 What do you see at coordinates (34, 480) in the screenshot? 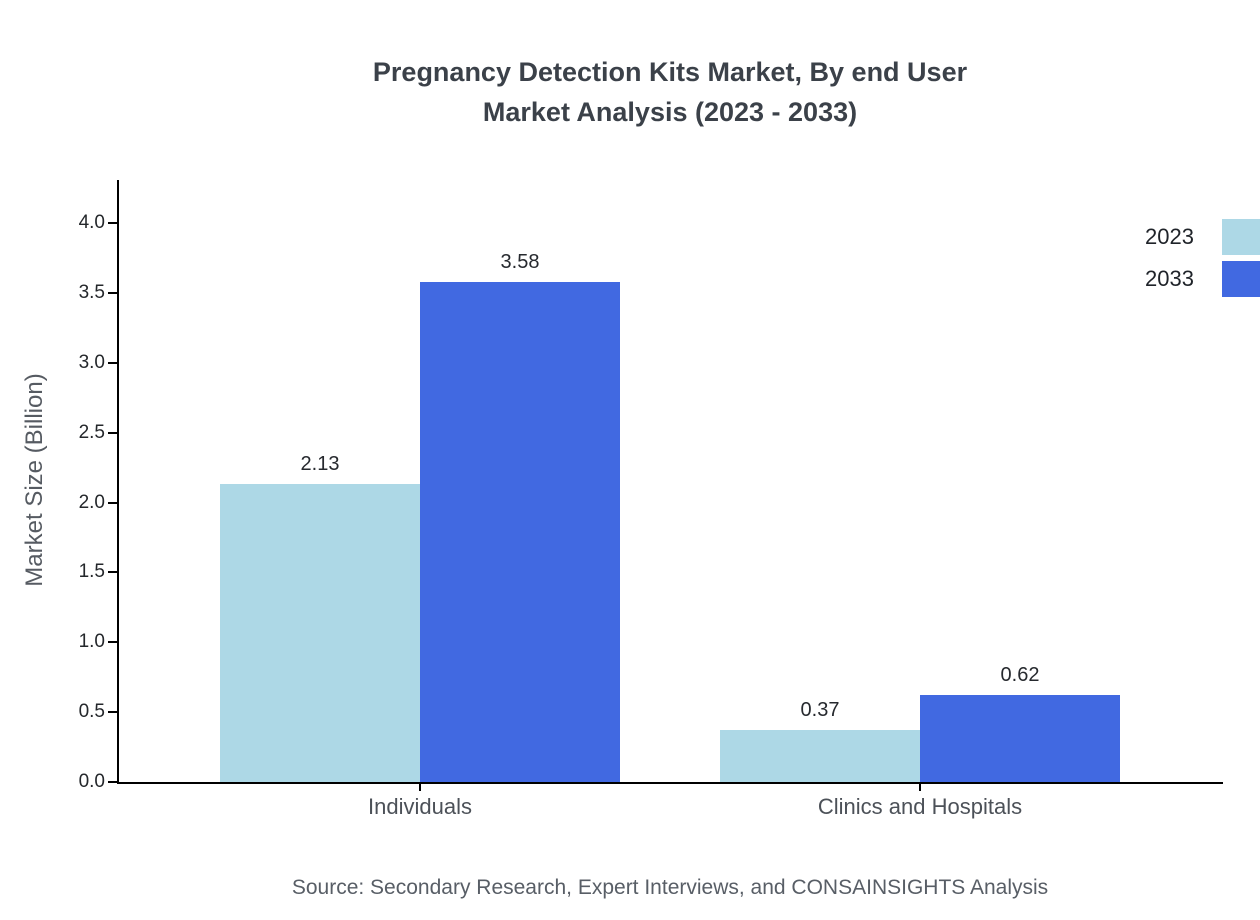
I see `y-axis-label: Market Size (Billion)` at bounding box center [34, 480].